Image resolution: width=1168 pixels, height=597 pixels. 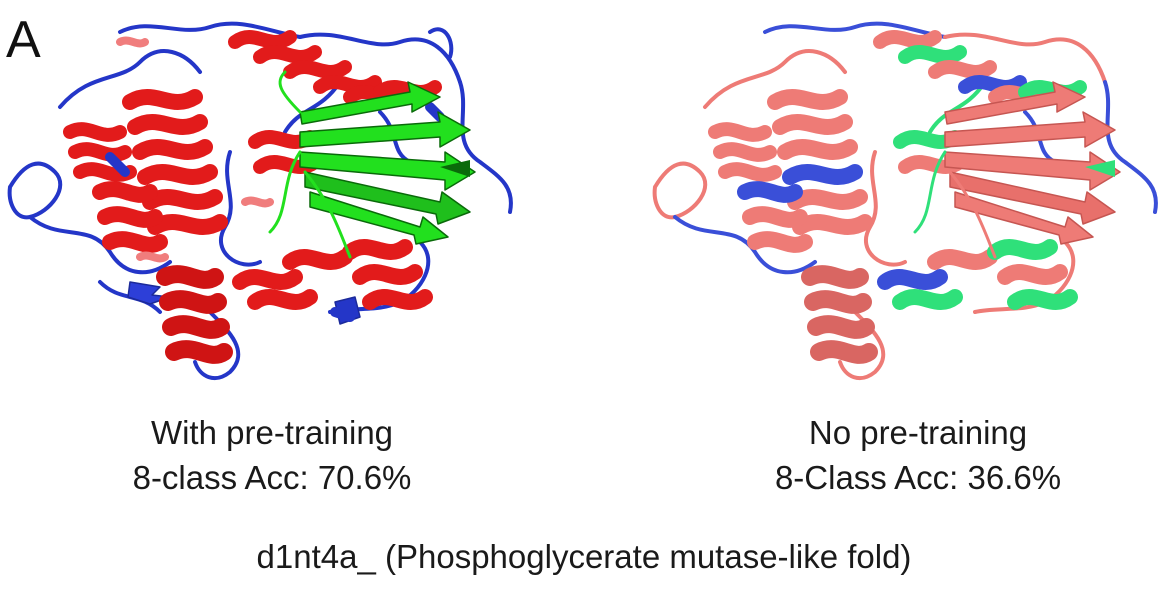 I want to click on caption-title: No pre-training, so click(x=918, y=432).